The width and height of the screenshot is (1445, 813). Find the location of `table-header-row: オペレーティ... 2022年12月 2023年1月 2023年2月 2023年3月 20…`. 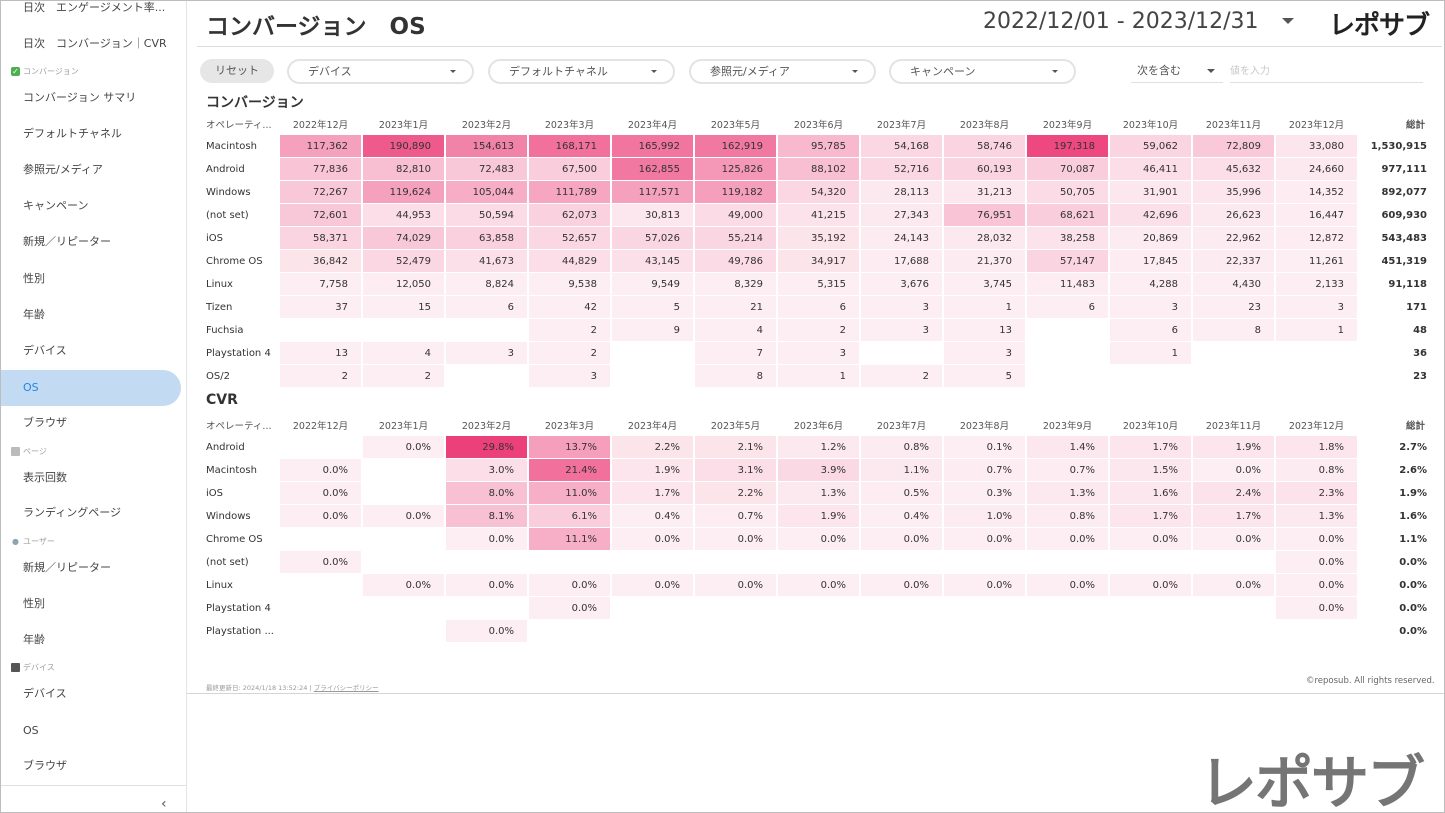

table-header-row: オペレーティ... 2022年12月 2023年1月 2023年2月 2023年3月 20… is located at coordinates (816, 424).